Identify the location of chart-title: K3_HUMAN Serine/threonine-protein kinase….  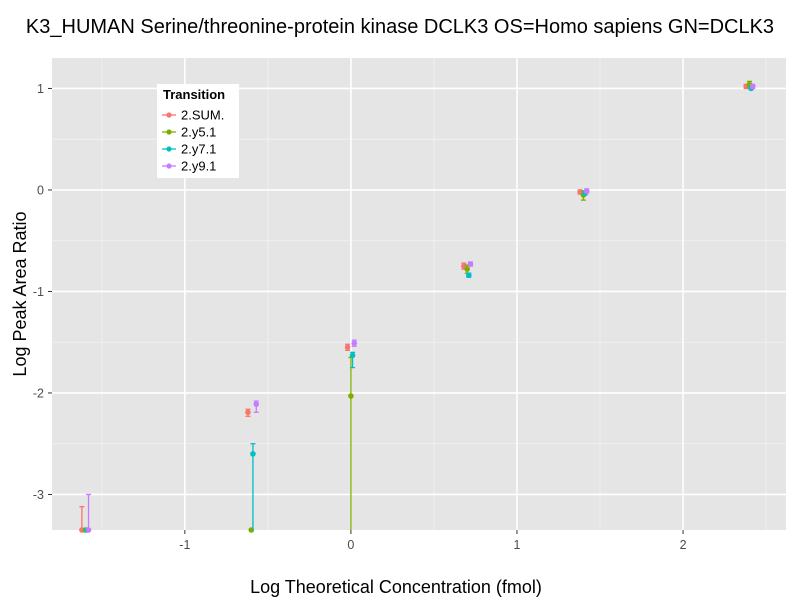
(400, 27).